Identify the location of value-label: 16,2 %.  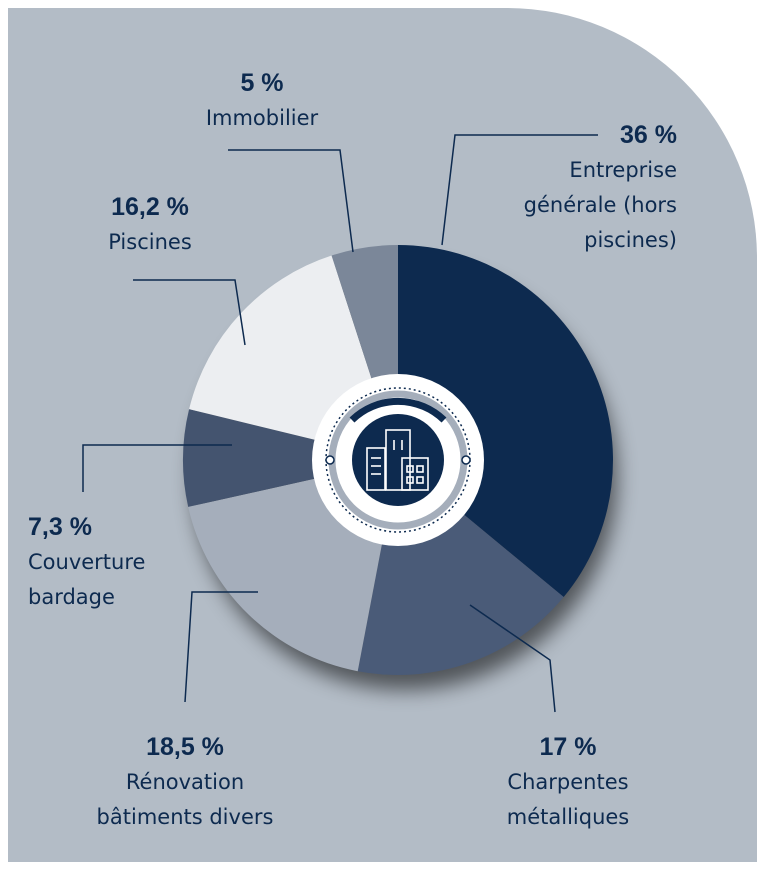
(150, 207).